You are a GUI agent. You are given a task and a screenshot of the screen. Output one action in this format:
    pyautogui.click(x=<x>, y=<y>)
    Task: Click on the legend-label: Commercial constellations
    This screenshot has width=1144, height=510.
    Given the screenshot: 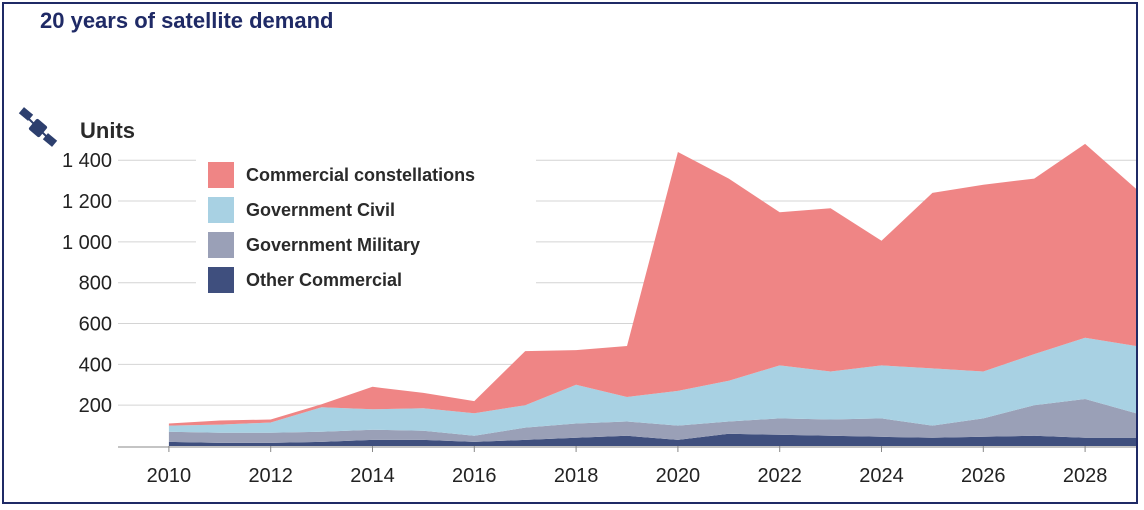 What is the action you would take?
    pyautogui.click(x=360, y=175)
    